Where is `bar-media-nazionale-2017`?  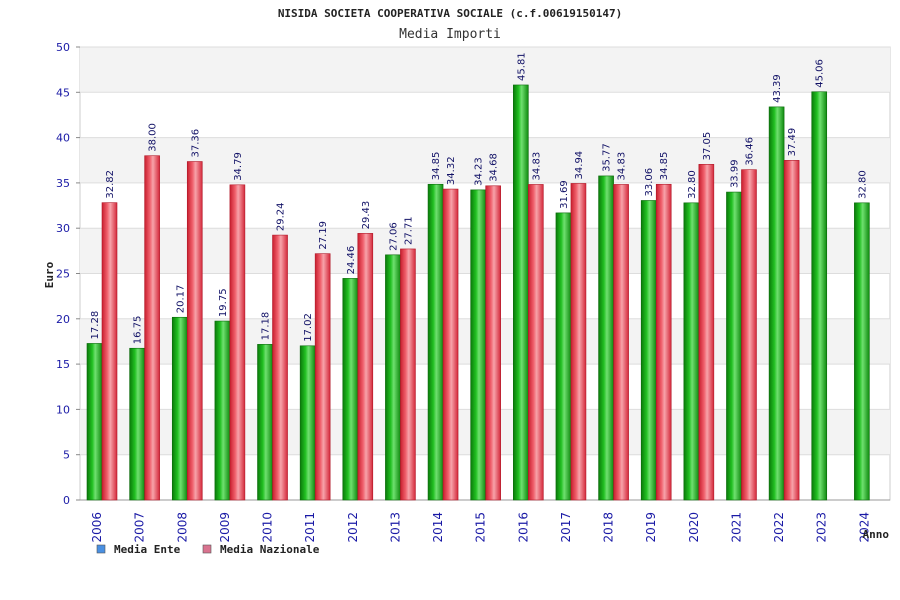 bar-media-nazionale-2017 is located at coordinates (578, 342).